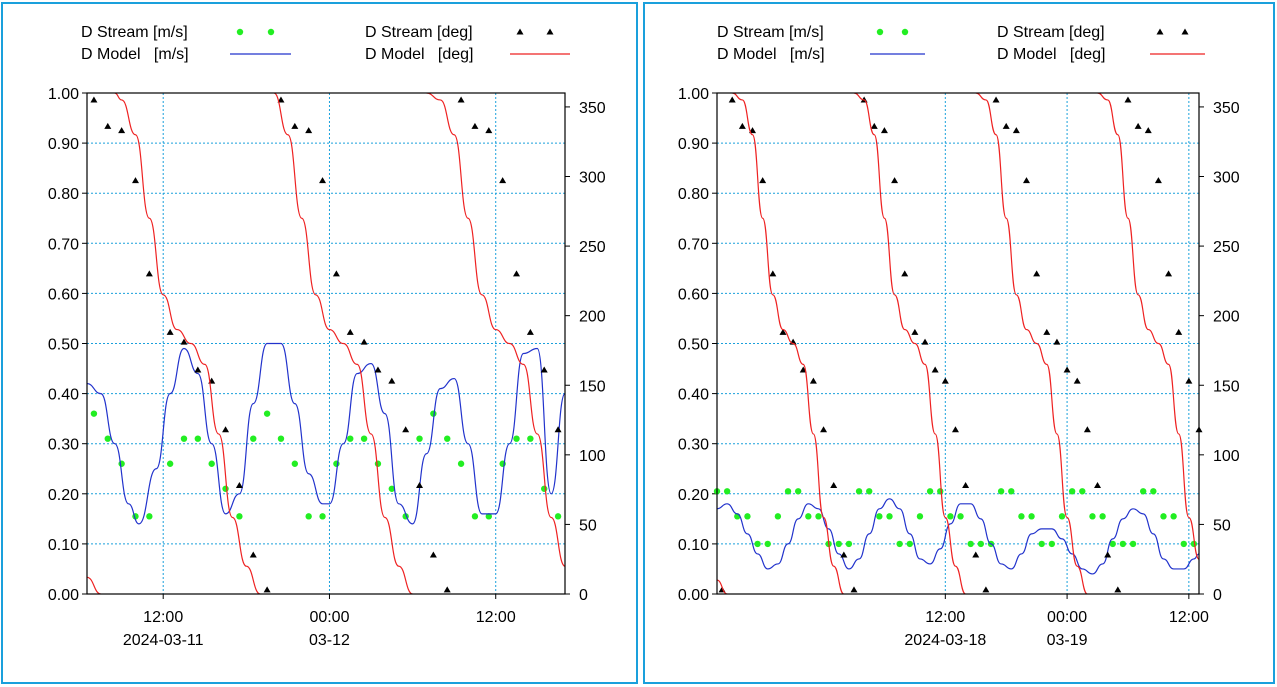 The width and height of the screenshot is (1277, 687). What do you see at coordinates (588, 525) in the screenshot?
I see `y2-tick-label: 50` at bounding box center [588, 525].